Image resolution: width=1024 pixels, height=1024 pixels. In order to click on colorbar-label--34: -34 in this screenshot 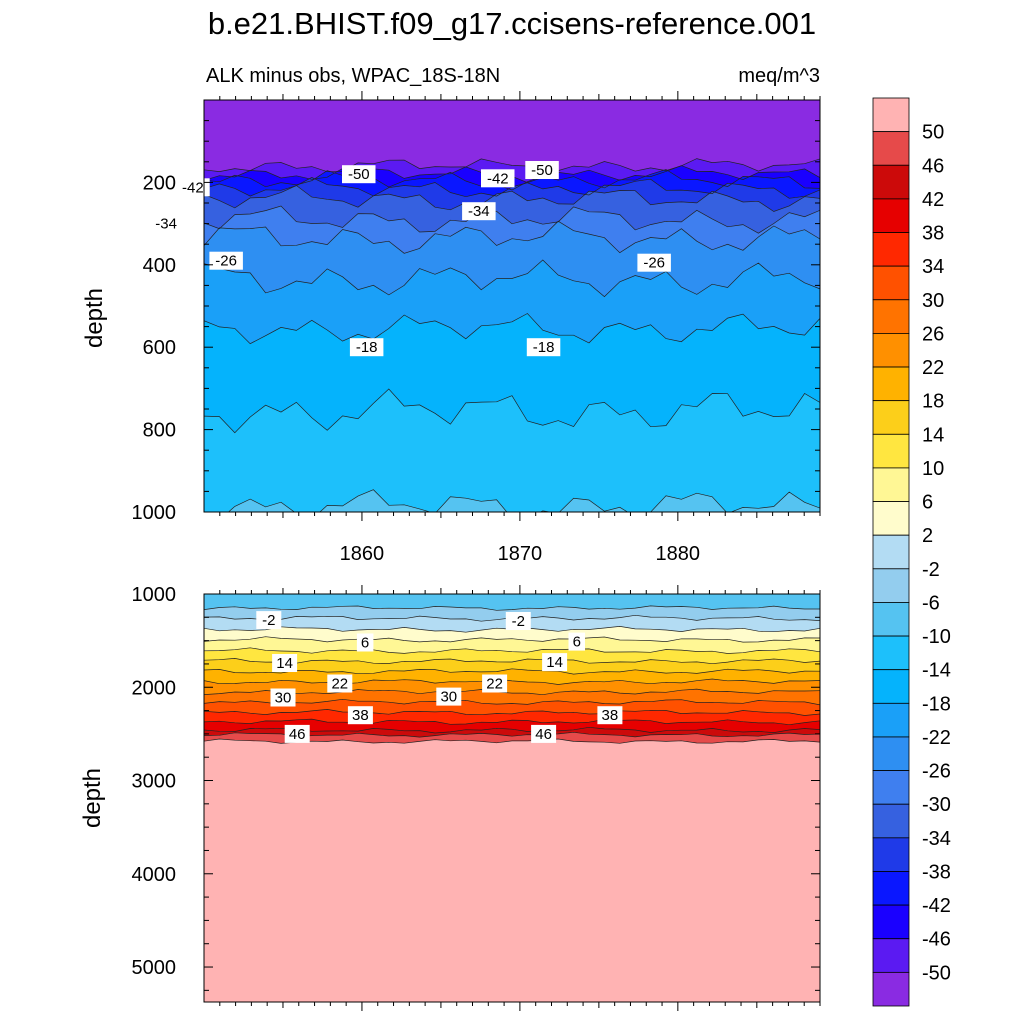, I will do `click(936, 839)`.